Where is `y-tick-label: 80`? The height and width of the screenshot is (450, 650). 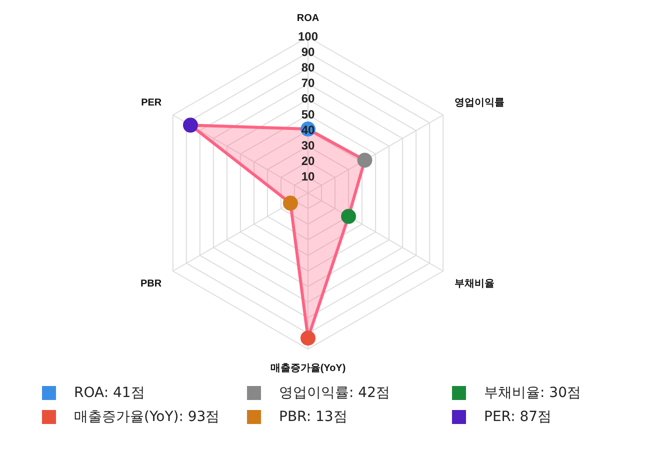 y-tick-label: 80 is located at coordinates (308, 67).